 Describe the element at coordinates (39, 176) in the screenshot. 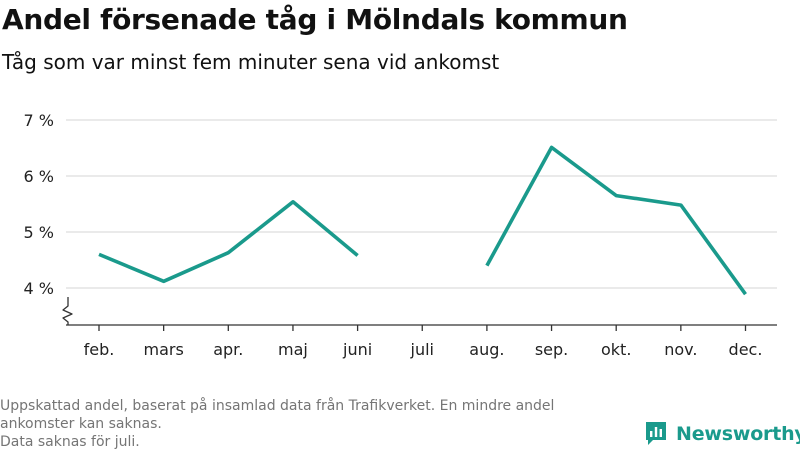

I see `y-tick-label: 6 %` at that location.